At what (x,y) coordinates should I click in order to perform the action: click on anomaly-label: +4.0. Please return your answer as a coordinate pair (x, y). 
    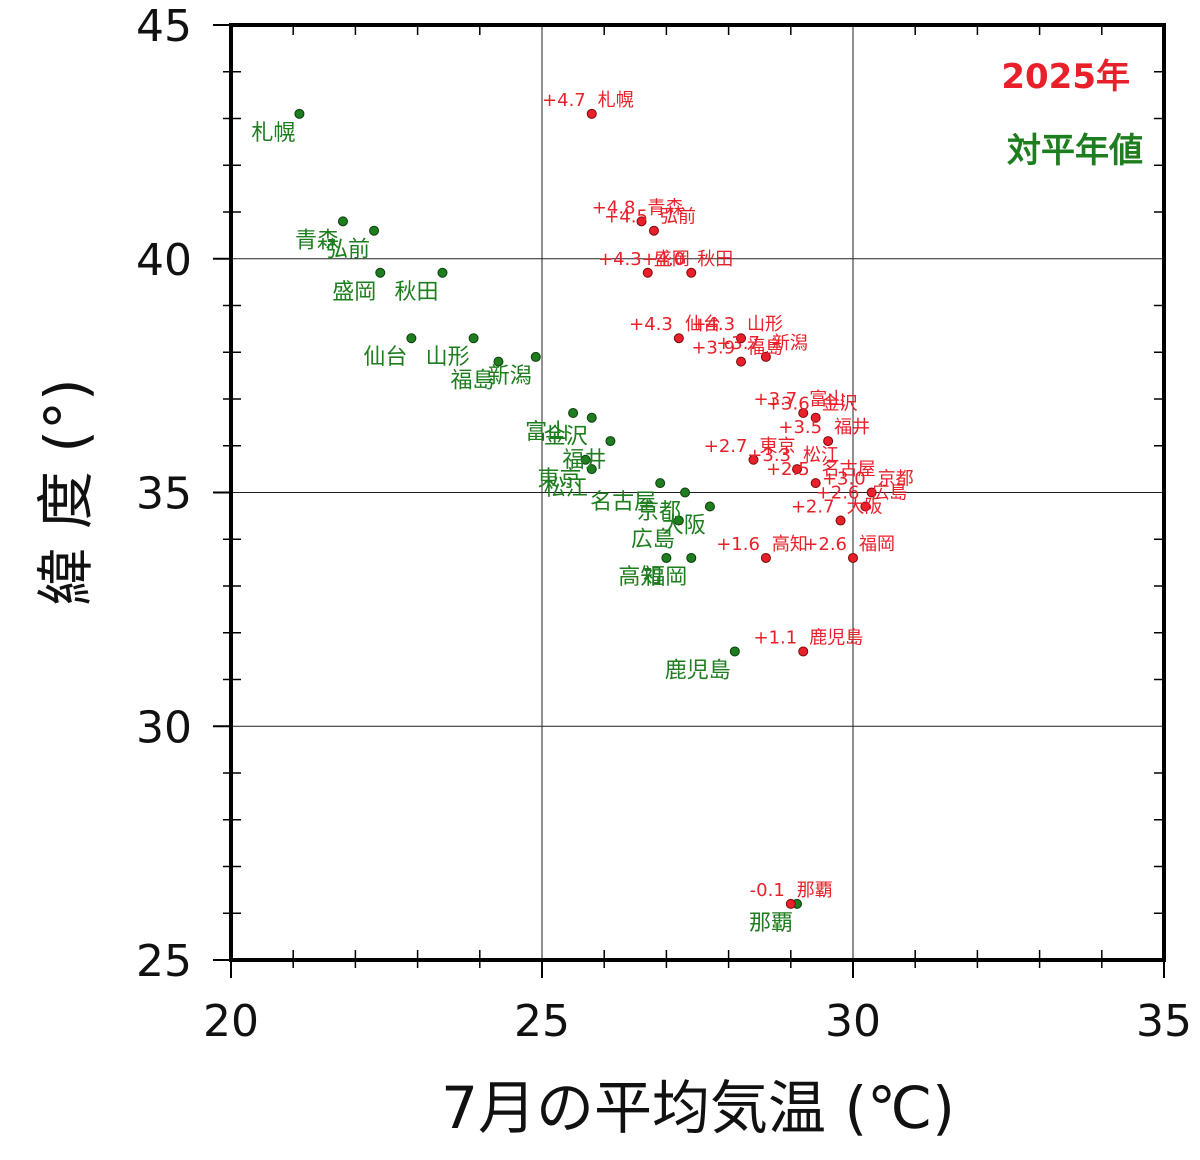
    Looking at the image, I should click on (664, 259).